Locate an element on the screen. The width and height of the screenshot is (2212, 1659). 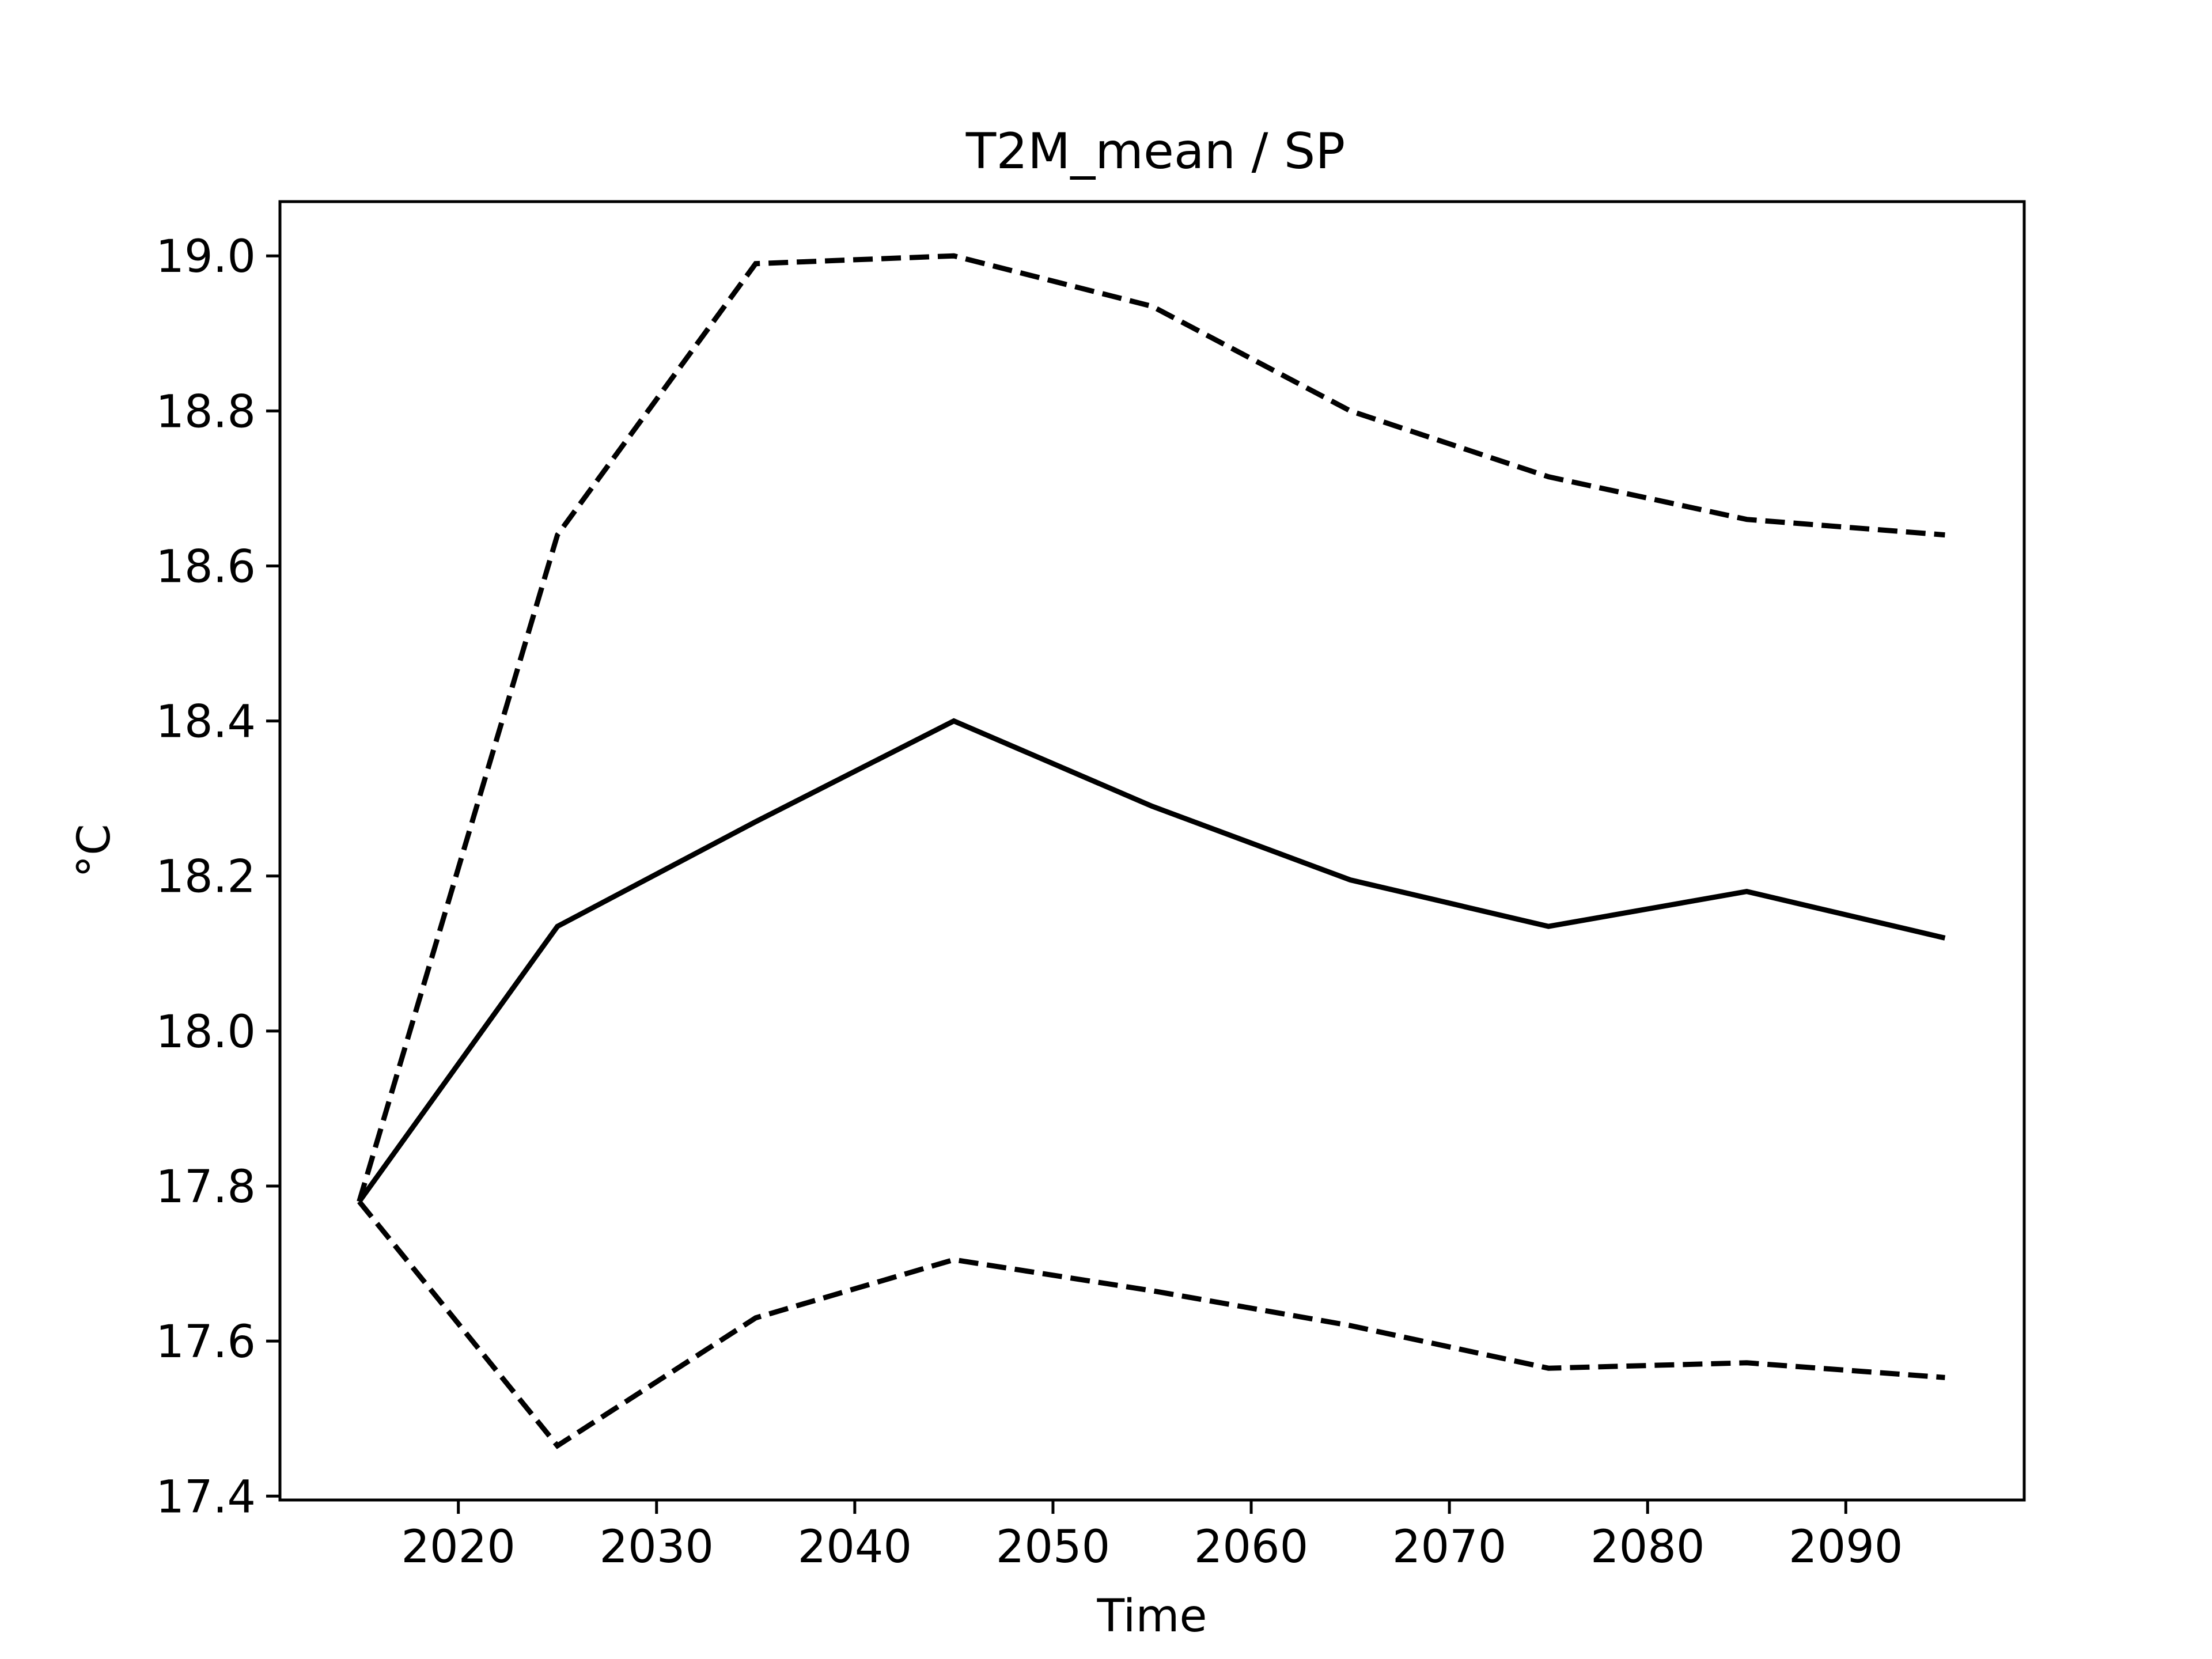
y-tick-label: 17.6 is located at coordinates (206, 1342).